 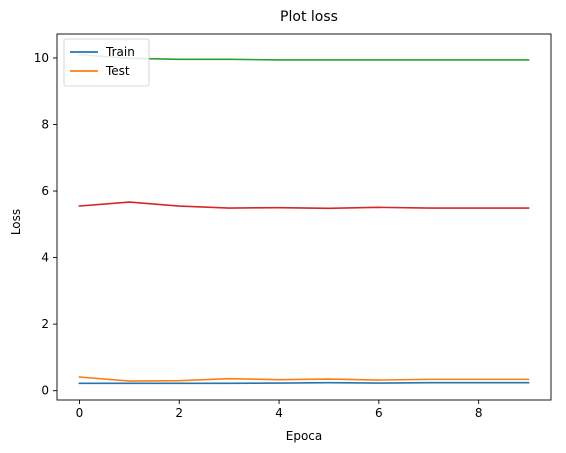 What do you see at coordinates (45, 258) in the screenshot?
I see `y-tick-label: 4` at bounding box center [45, 258].